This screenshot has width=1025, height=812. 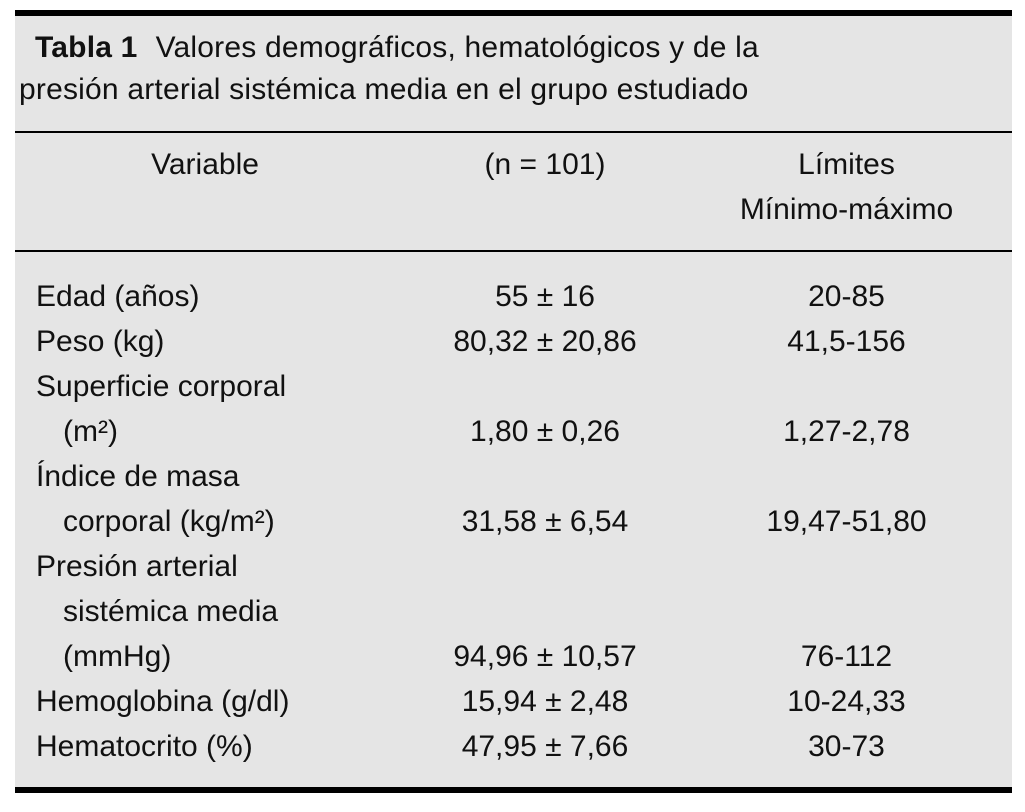 I want to click on header-line-2: Mínimo-máximo, so click(x=513, y=209).